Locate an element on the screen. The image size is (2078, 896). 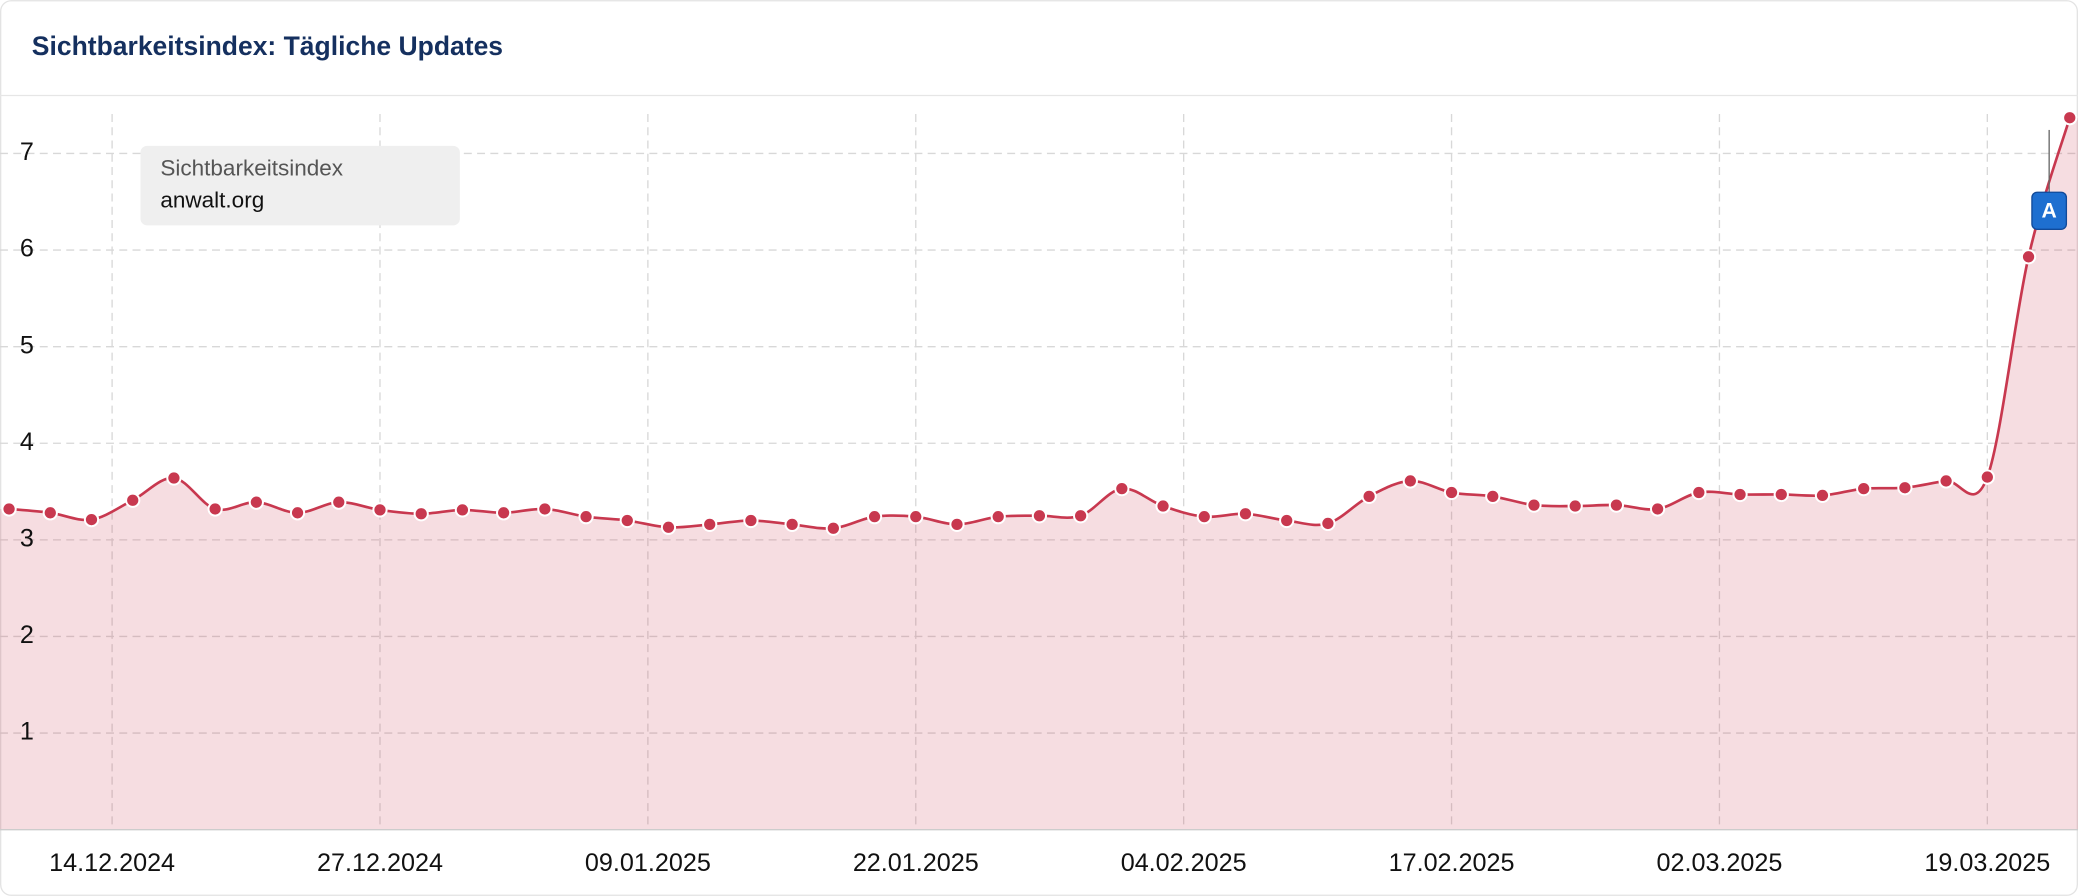
legend-title: Sichtbarkeitsindex is located at coordinates (251, 168).